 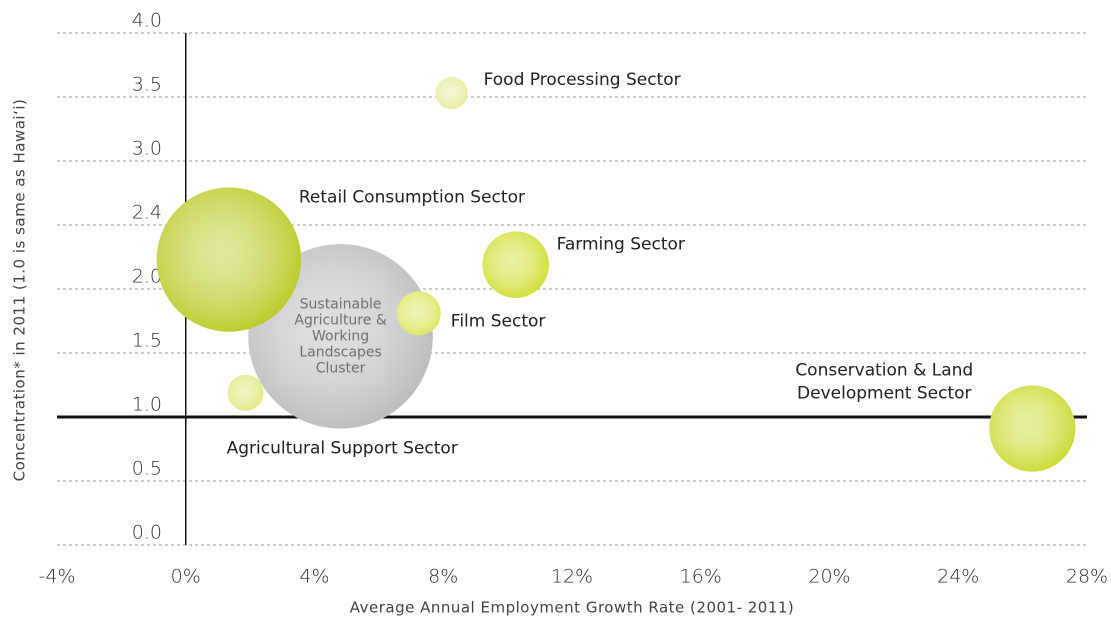 What do you see at coordinates (884, 394) in the screenshot?
I see `bubble-label: Development Sector` at bounding box center [884, 394].